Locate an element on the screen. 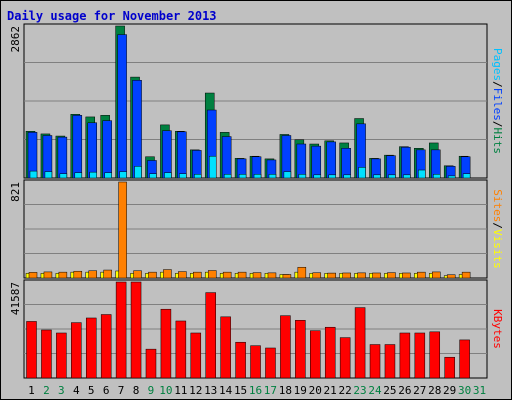 The image size is (512, 400). x-label-day-23: 23 is located at coordinates (359, 390).